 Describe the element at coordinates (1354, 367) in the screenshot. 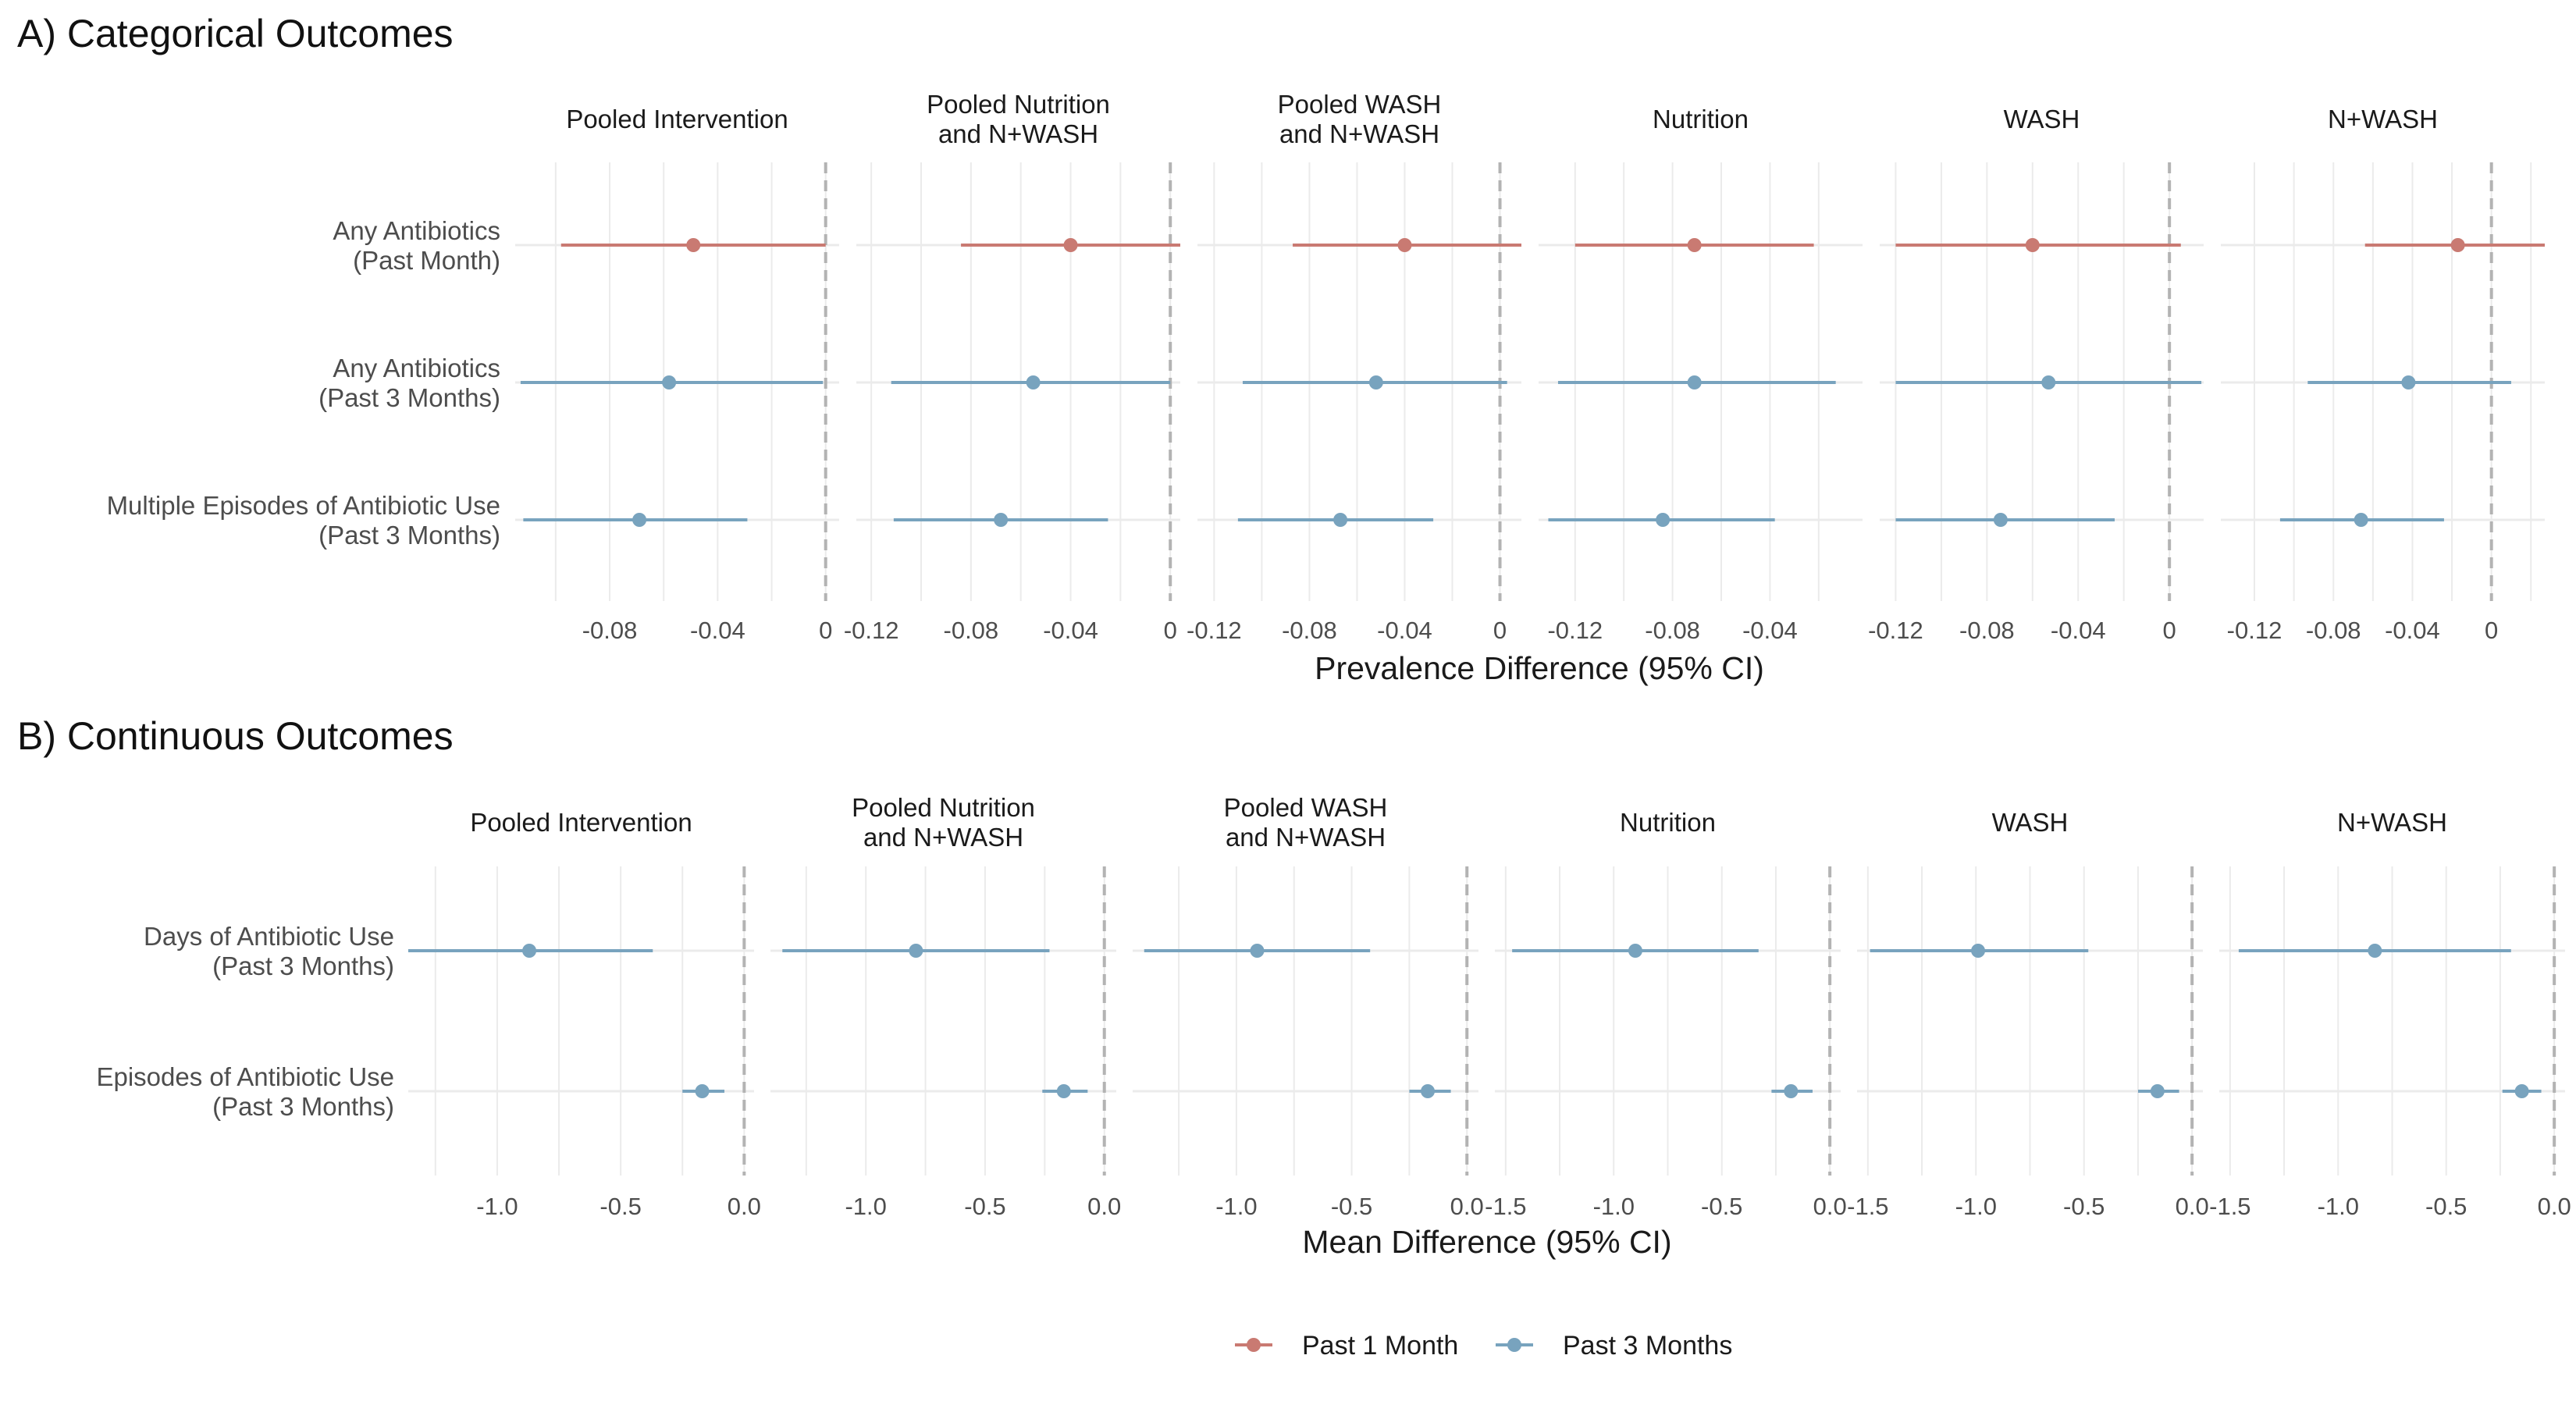

I see `facet-pooled-wash-and-n-wash: Pooled WASH and N+WASH -0.12 -0.08 -0.04 0` at that location.